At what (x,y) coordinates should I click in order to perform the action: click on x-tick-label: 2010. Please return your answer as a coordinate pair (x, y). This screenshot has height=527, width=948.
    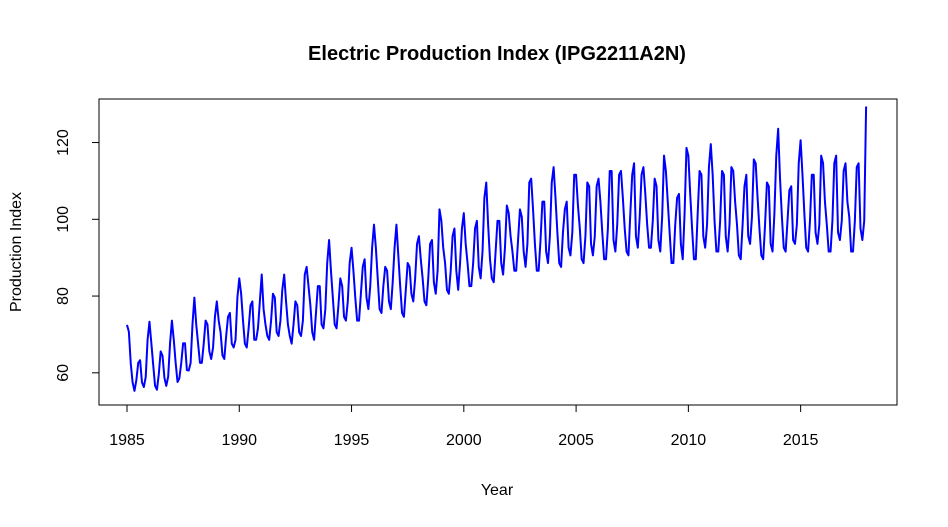
    Looking at the image, I should click on (689, 440).